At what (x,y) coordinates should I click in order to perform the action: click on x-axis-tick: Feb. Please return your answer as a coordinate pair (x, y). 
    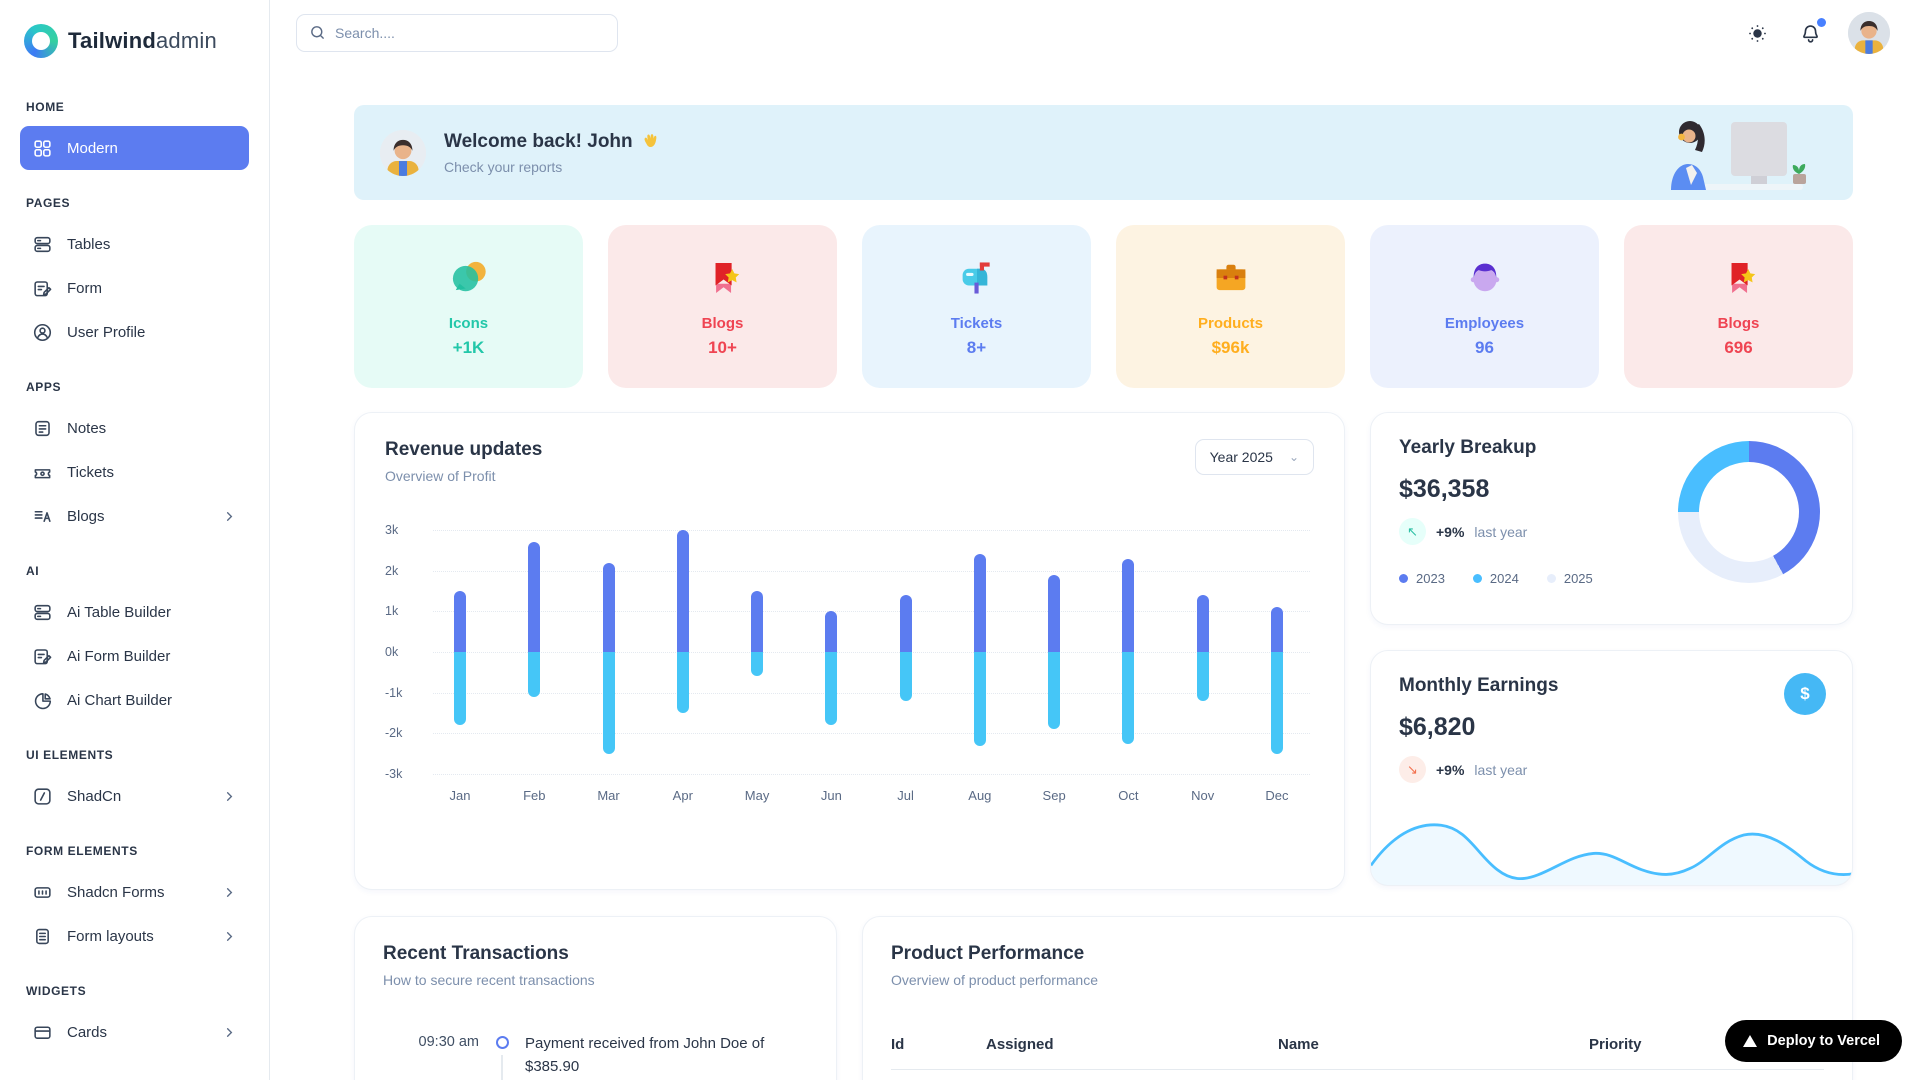
    Looking at the image, I should click on (534, 795).